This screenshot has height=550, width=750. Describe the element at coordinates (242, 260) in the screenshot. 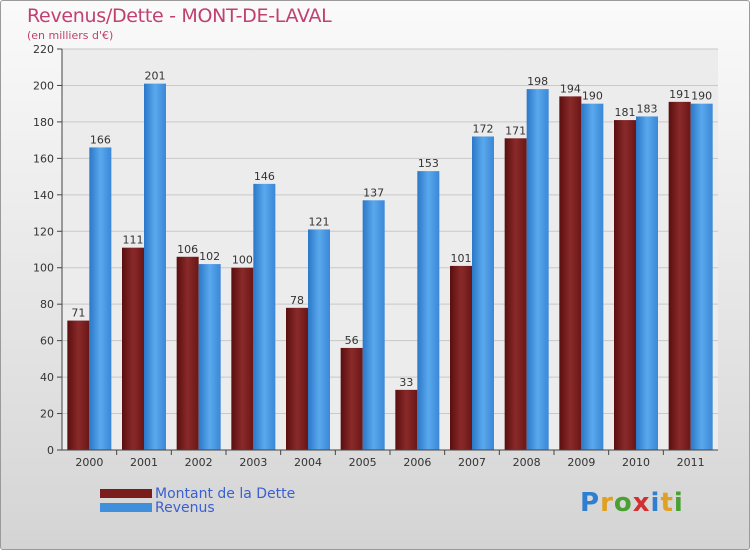

I see `data-label: 100` at that location.